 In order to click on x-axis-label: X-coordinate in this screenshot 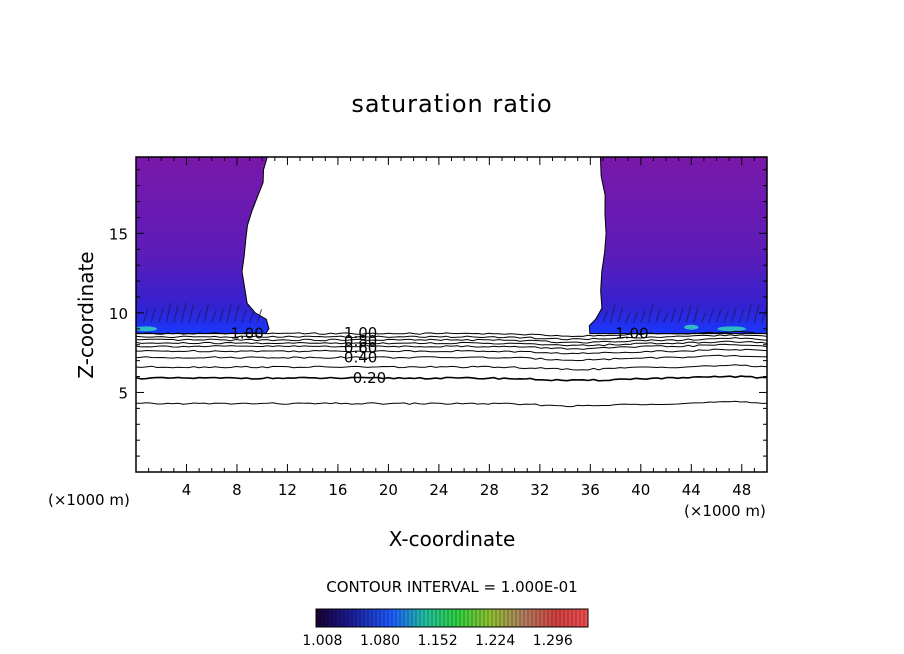, I will do `click(452, 539)`.